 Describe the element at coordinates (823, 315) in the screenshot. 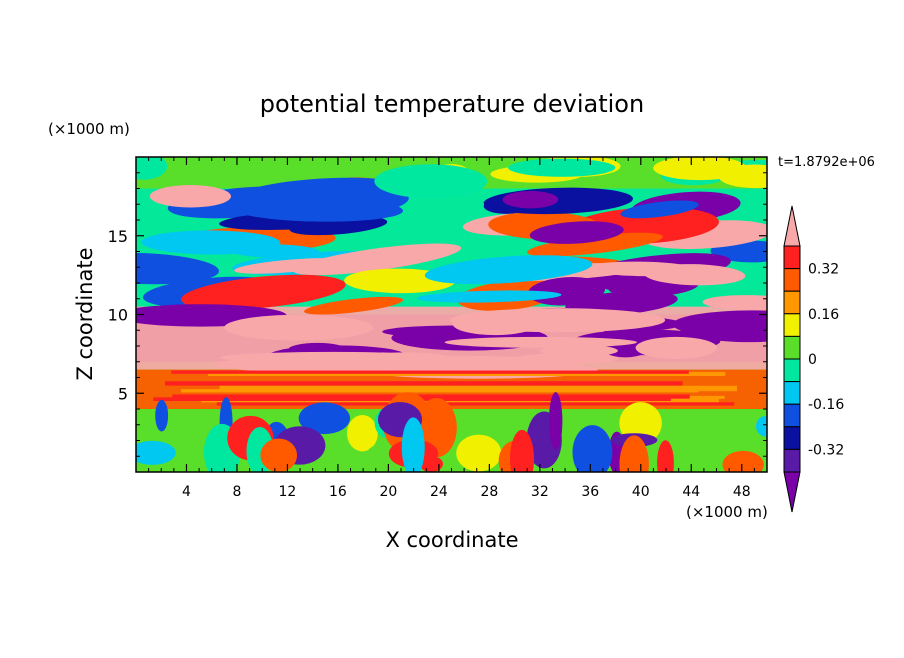

I see `colorbar-label: 0.16` at that location.